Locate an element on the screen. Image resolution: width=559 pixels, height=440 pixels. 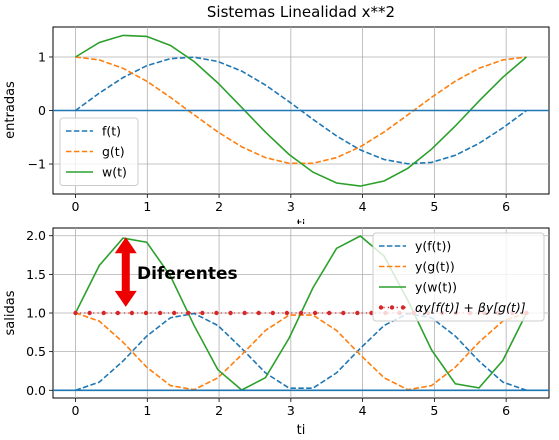
legend-label: y(g(t)) is located at coordinates (435, 266).